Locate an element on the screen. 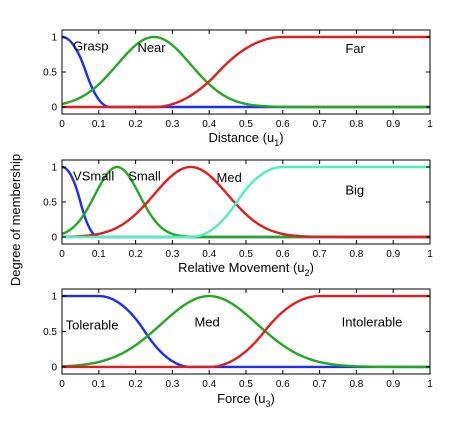 The image size is (474, 432). set-label-grasp: Grasp is located at coordinates (90, 45).